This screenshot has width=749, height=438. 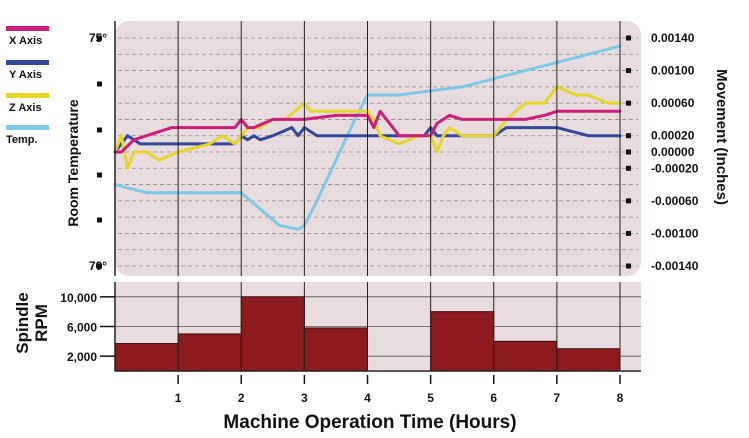 I want to click on rpm-bars, so click(x=367, y=334).